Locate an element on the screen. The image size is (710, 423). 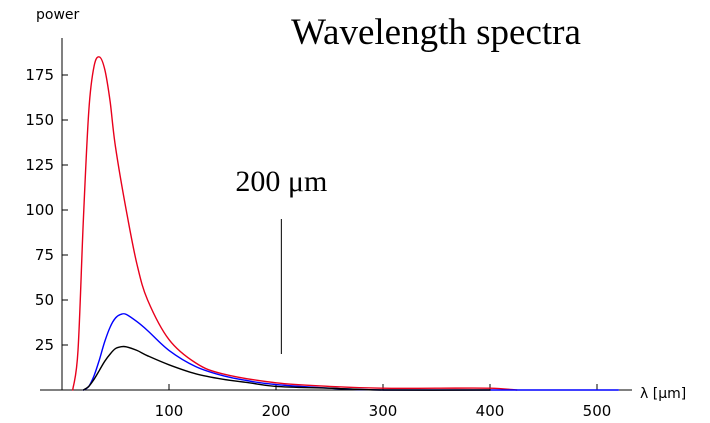
x-tick-label: 500 is located at coordinates (597, 411).